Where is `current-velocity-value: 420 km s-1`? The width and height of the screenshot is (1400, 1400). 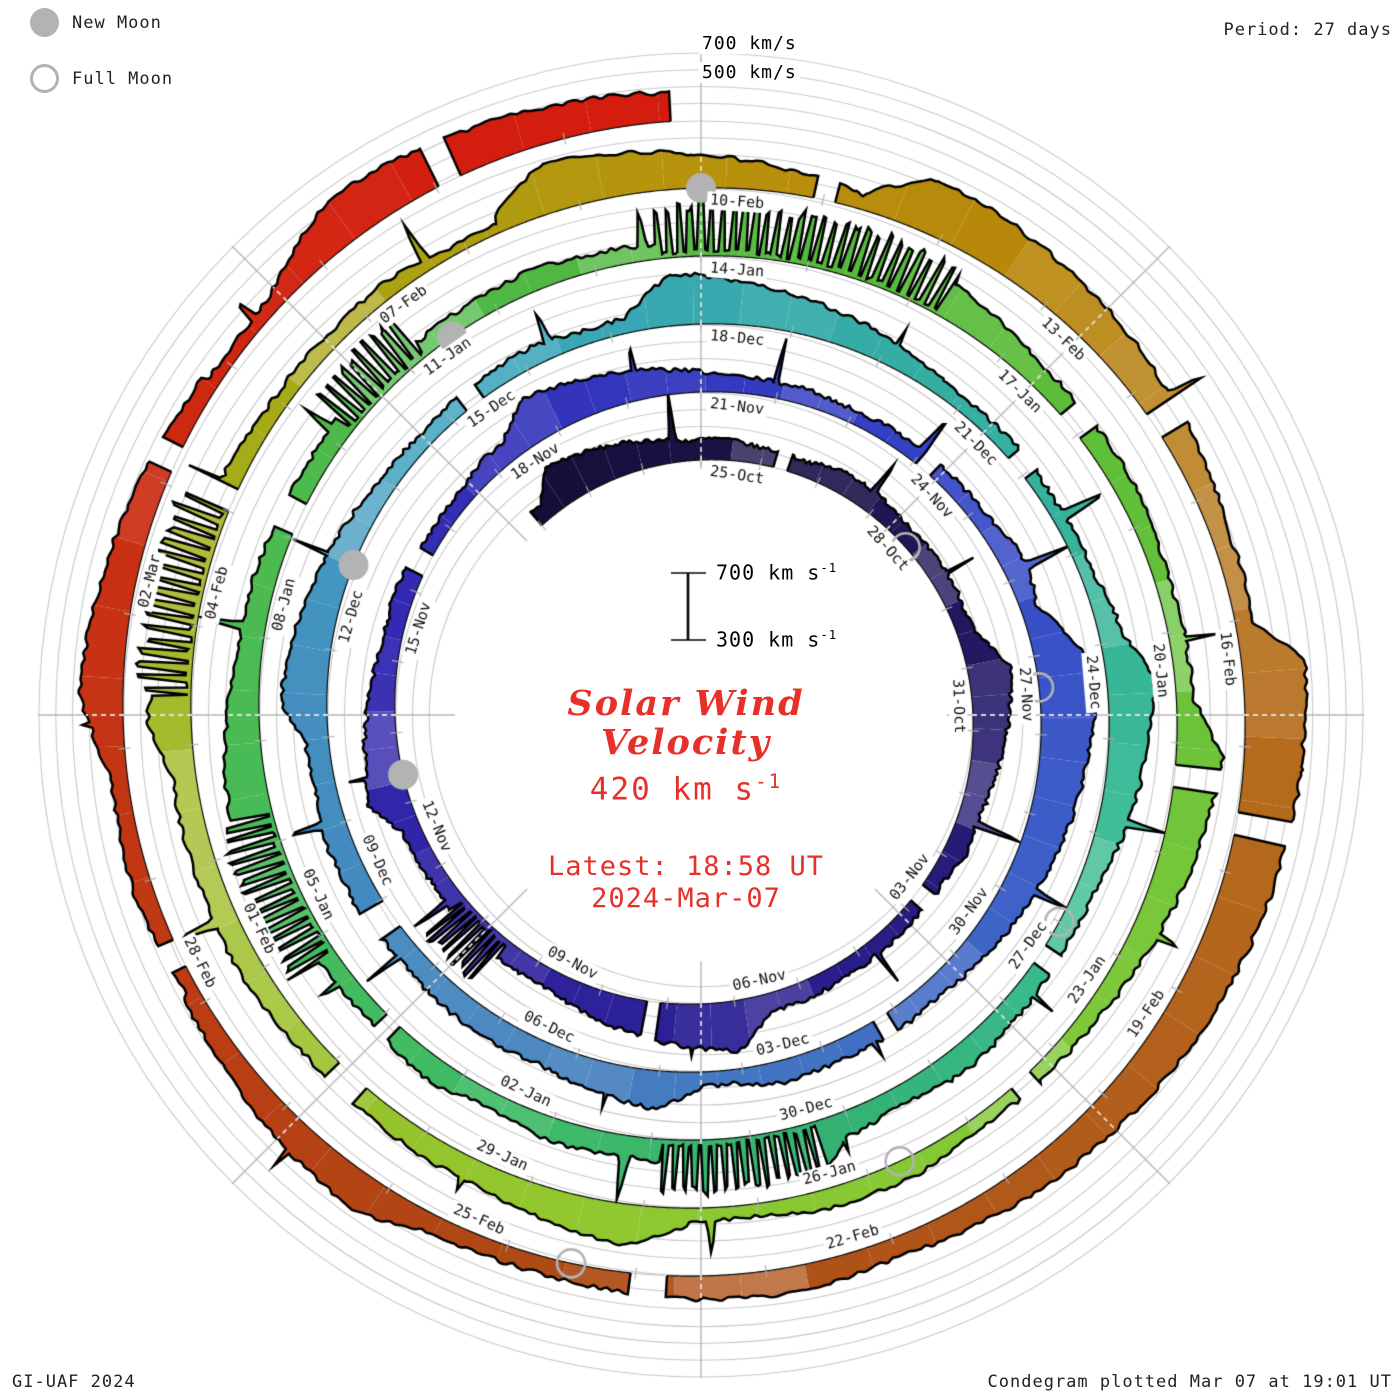
current-velocity-value: 420 km s-1 is located at coordinates (686, 788).